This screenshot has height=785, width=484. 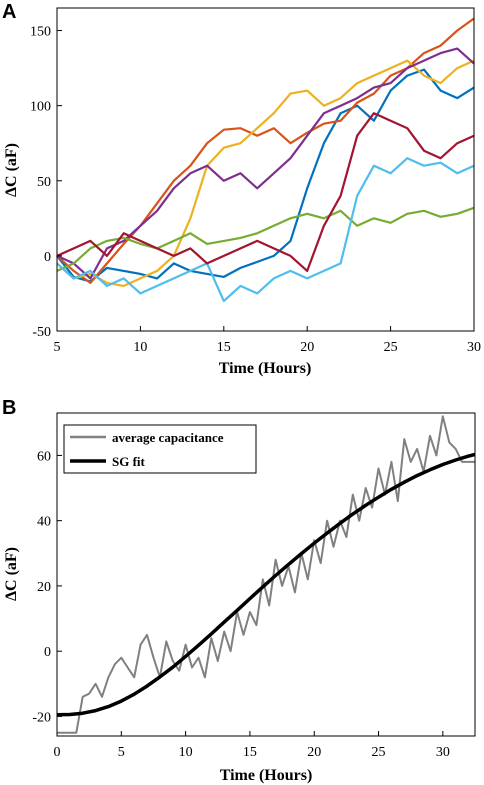 What do you see at coordinates (443, 752) in the screenshot?
I see `panel-b-x-tick-label: 30` at bounding box center [443, 752].